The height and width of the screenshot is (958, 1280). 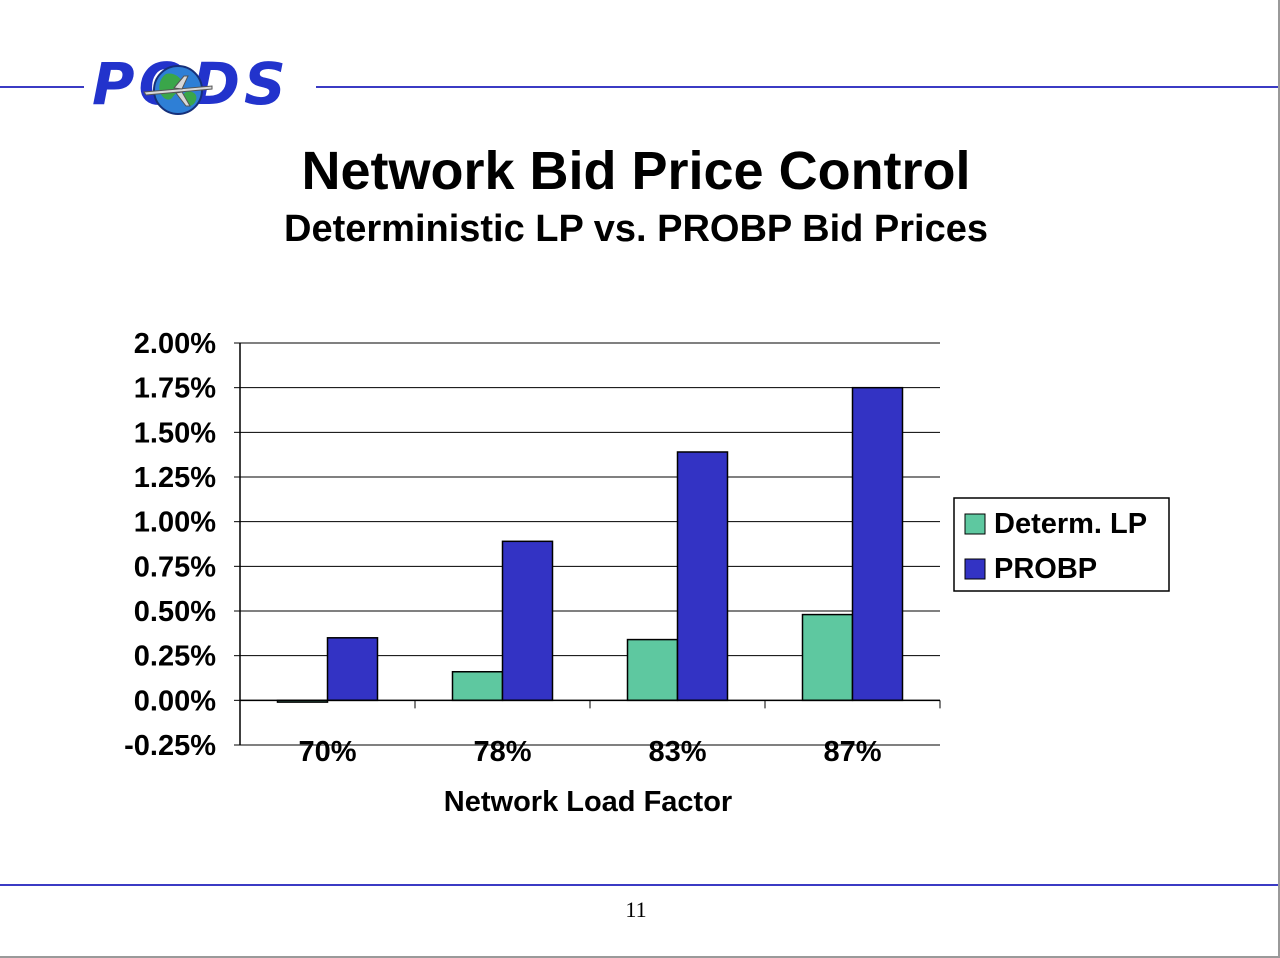 I want to click on page-number: 11, so click(x=636, y=909).